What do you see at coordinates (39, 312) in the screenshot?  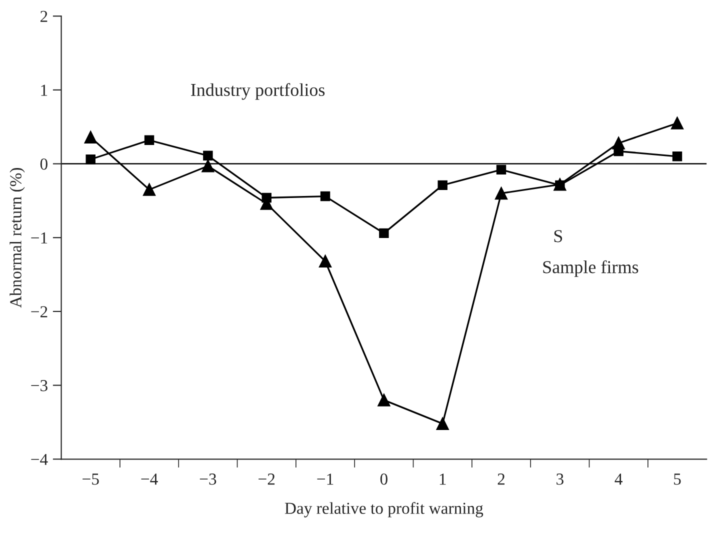 I see `y-tick-label: −2` at bounding box center [39, 312].